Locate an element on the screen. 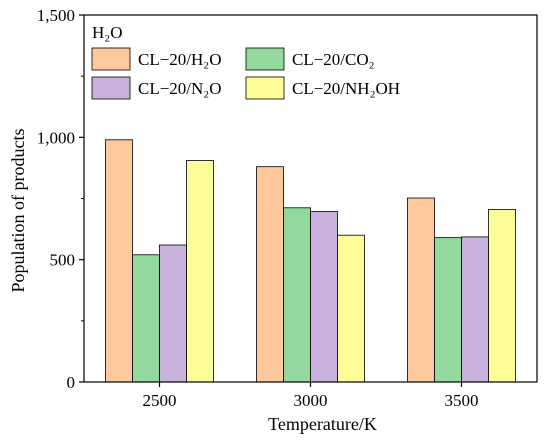  y-tick-label: 1,000 is located at coordinates (56, 137).